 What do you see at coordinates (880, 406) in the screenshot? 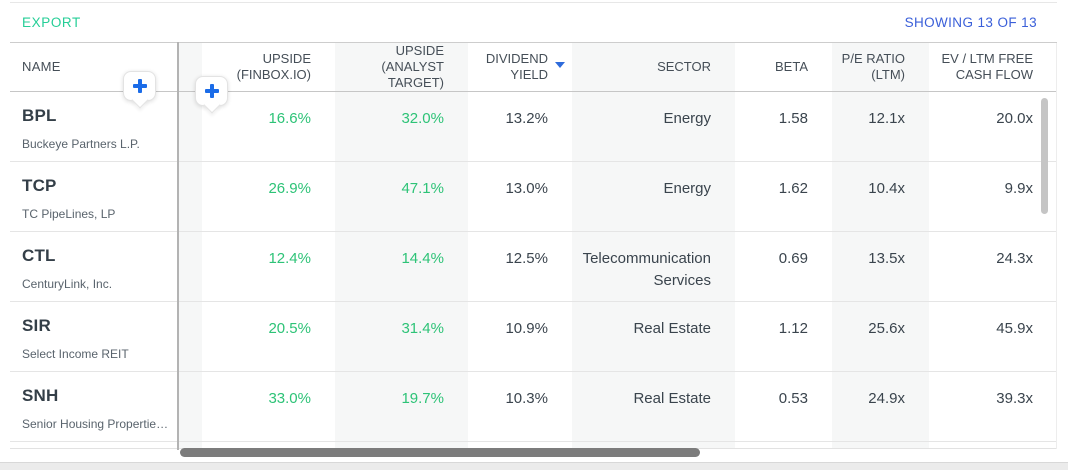
I see `pe-ratio-cell: 24.9x` at bounding box center [880, 406].